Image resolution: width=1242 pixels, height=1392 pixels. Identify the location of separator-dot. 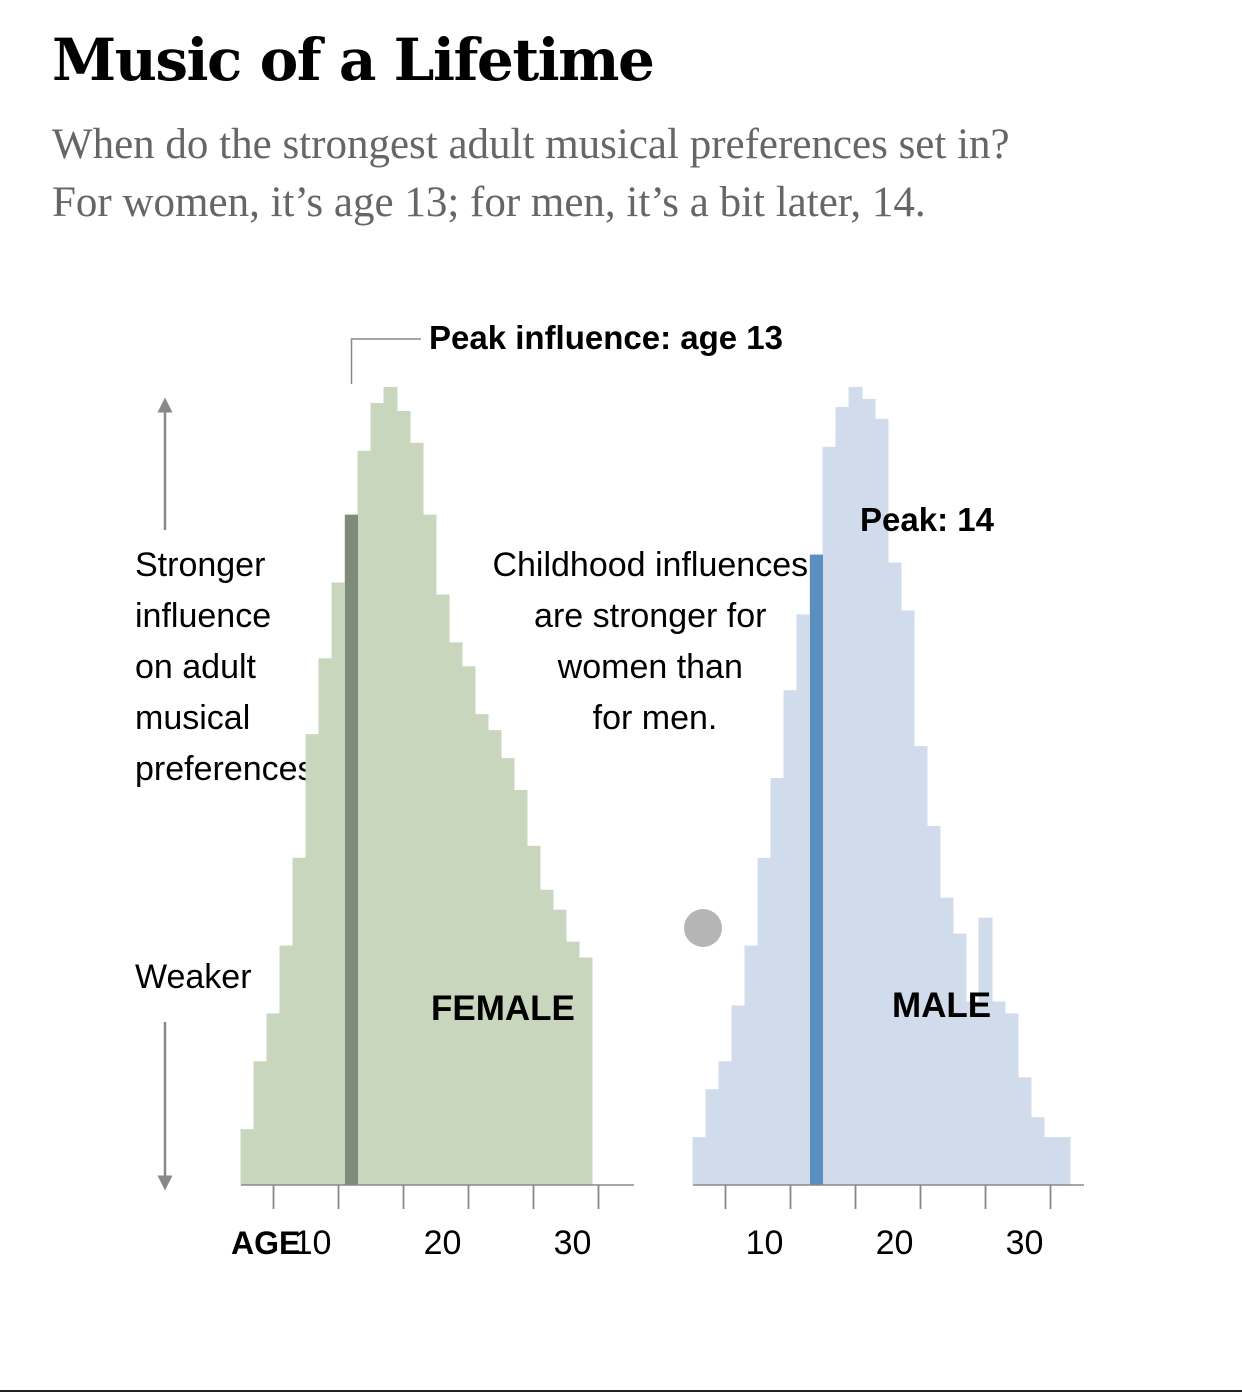
(703, 928).